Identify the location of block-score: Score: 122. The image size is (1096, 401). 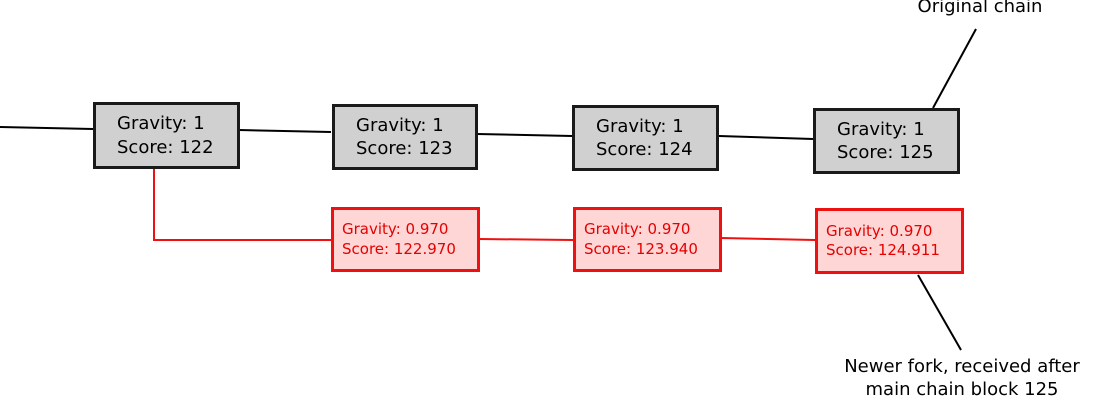
(165, 147).